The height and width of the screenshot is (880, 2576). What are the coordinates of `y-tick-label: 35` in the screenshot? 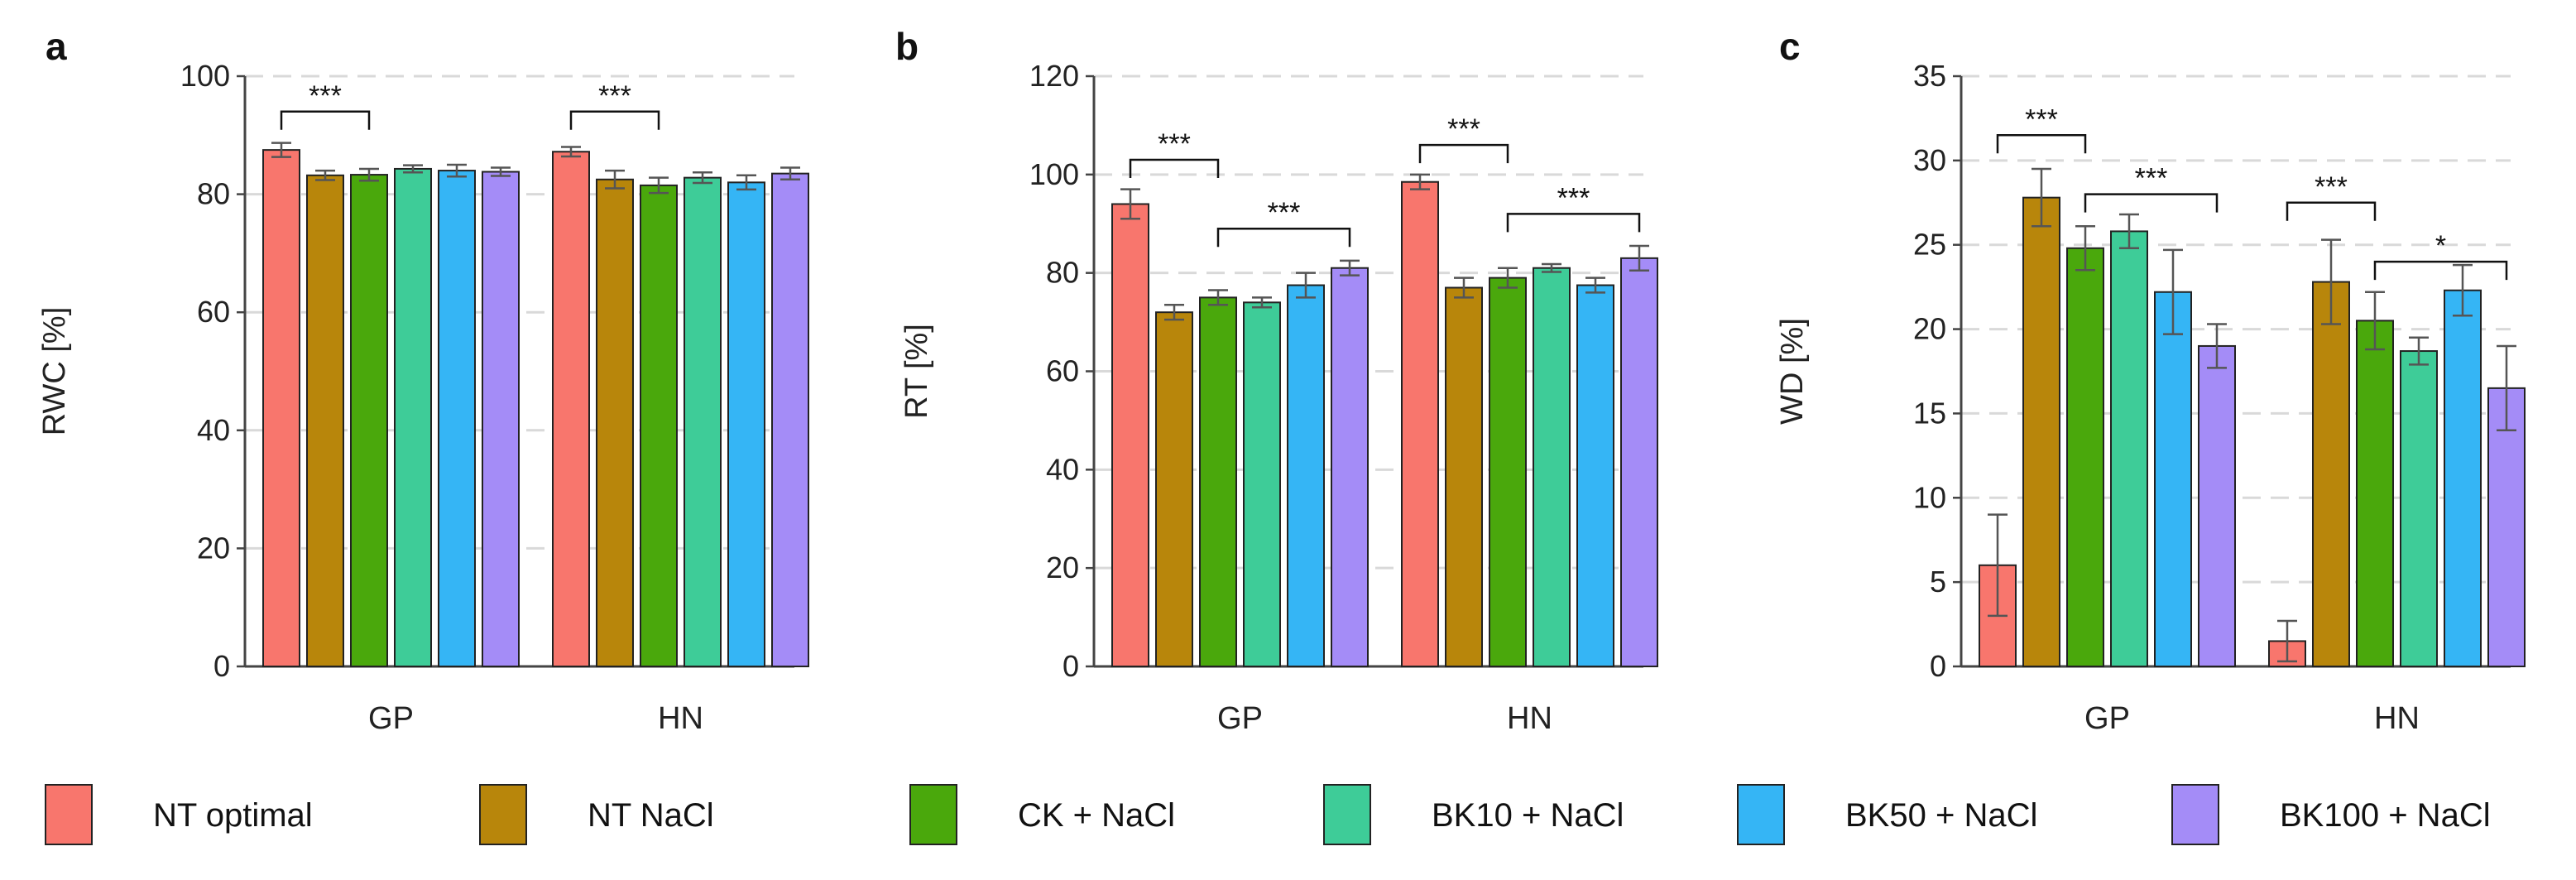 It's located at (1930, 76).